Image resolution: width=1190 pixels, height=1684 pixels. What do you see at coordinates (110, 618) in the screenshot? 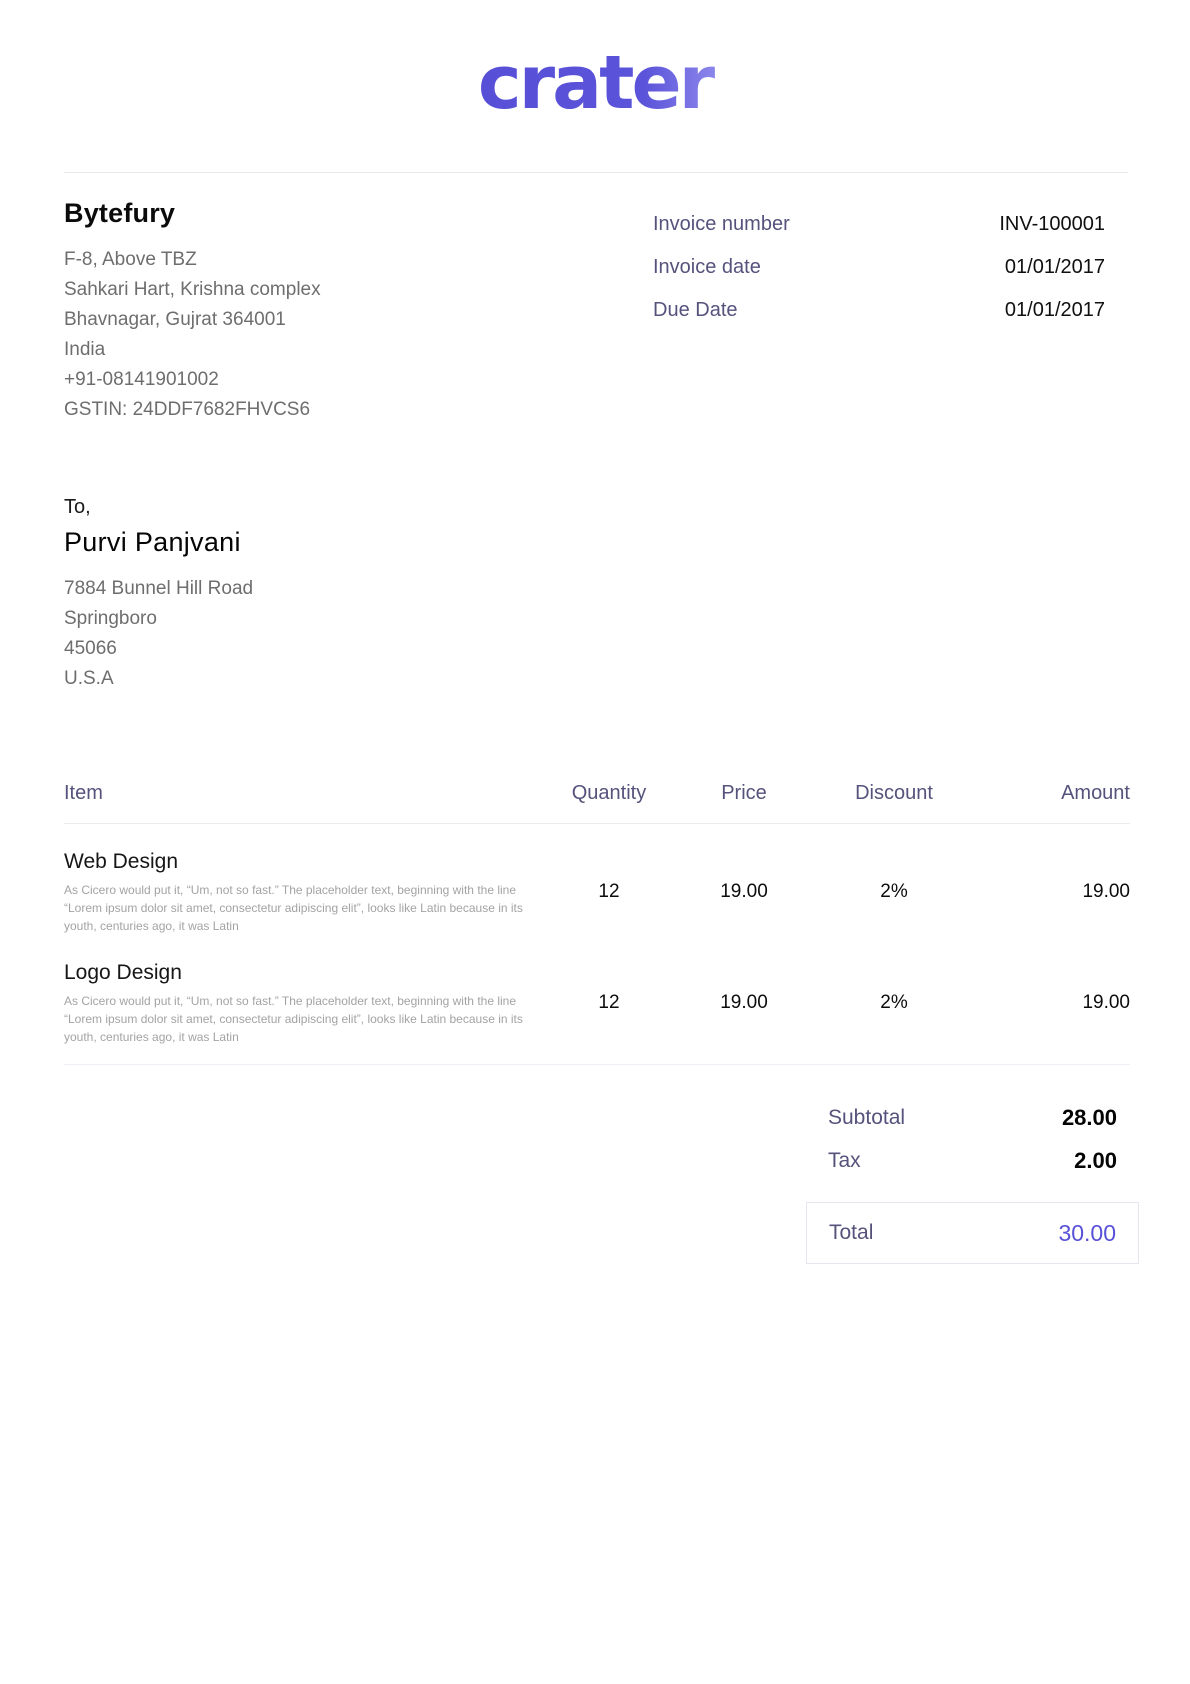
I see `customer-address-line: Springboro` at bounding box center [110, 618].